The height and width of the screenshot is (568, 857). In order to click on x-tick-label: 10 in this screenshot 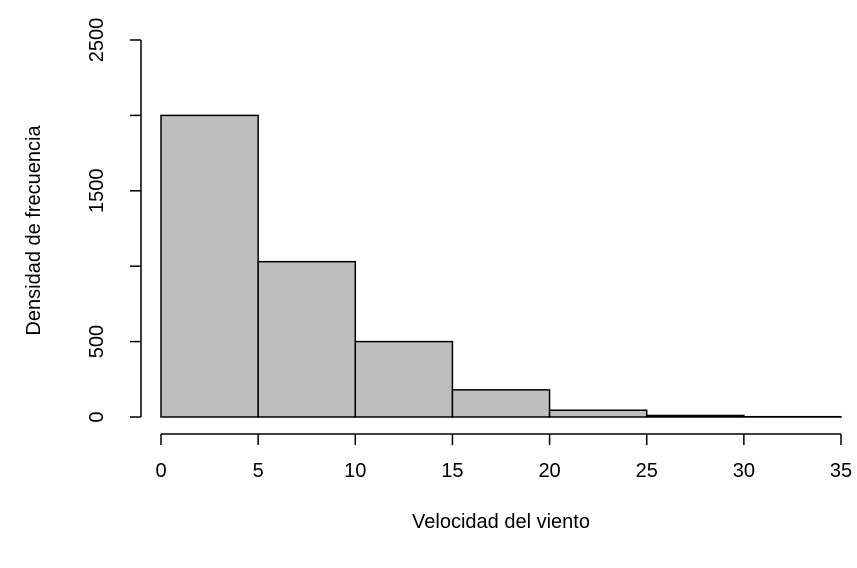, I will do `click(355, 471)`.